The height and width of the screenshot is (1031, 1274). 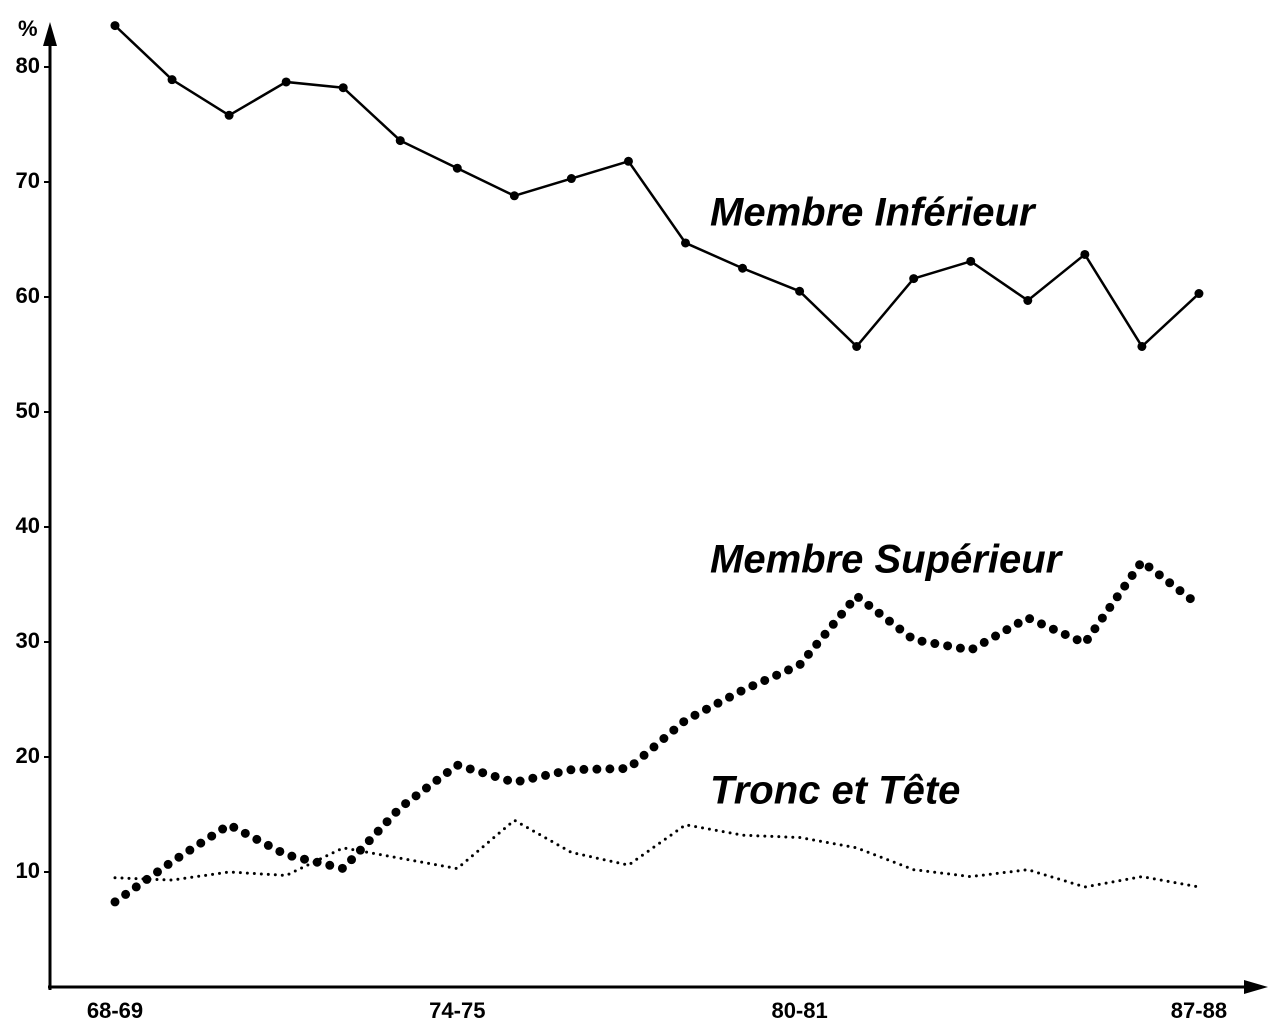 What do you see at coordinates (873, 213) in the screenshot?
I see `series-label: Membre Inférieur` at bounding box center [873, 213].